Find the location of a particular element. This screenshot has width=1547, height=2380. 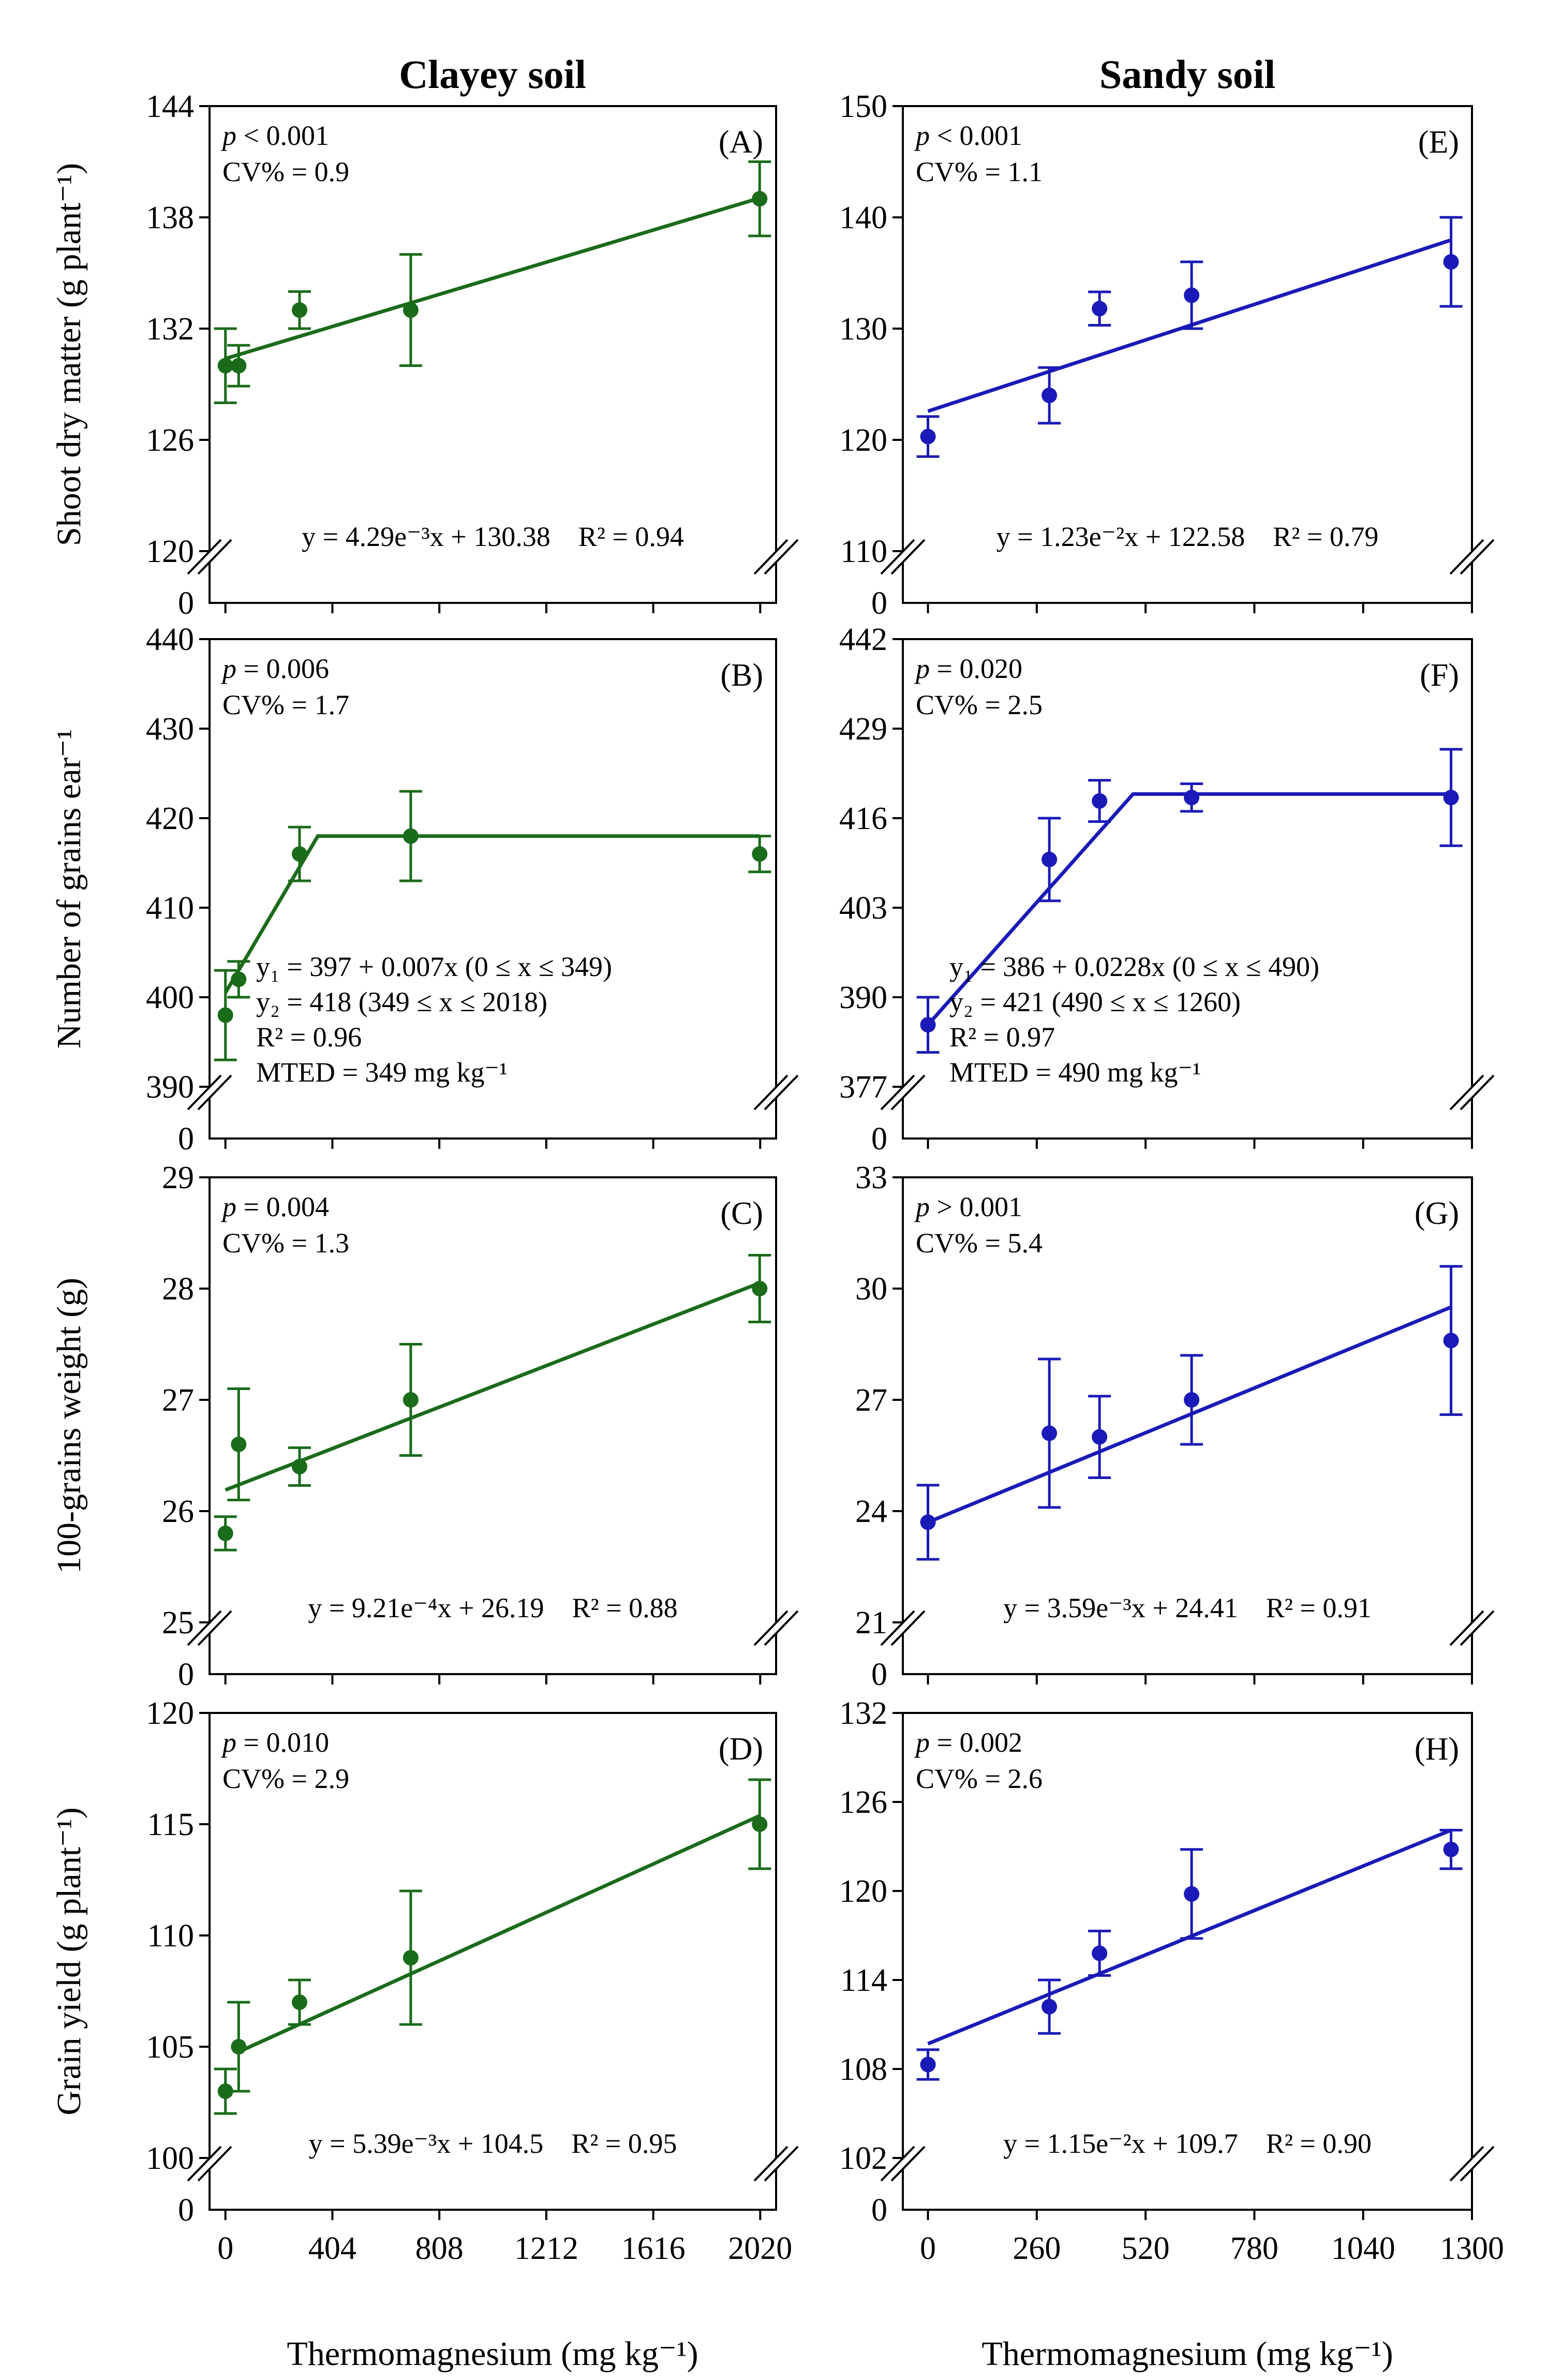

x-tick-label: 0 is located at coordinates (928, 2248).